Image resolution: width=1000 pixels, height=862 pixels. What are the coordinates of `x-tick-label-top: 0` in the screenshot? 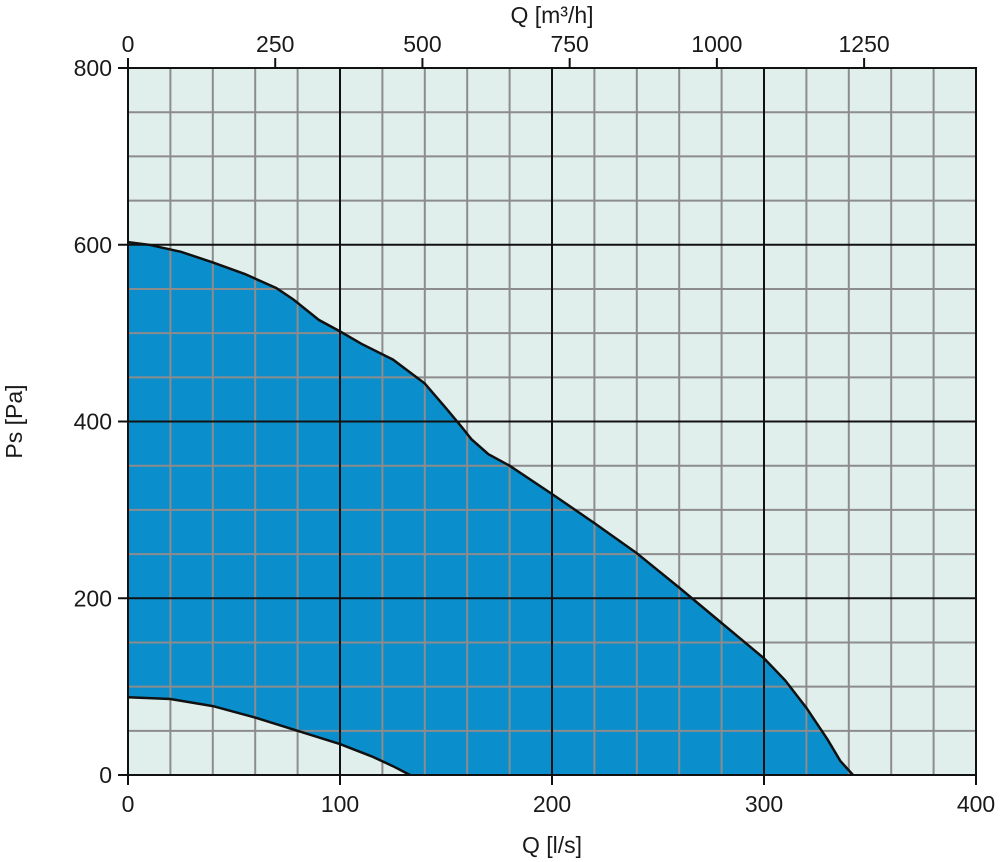 It's located at (128, 44).